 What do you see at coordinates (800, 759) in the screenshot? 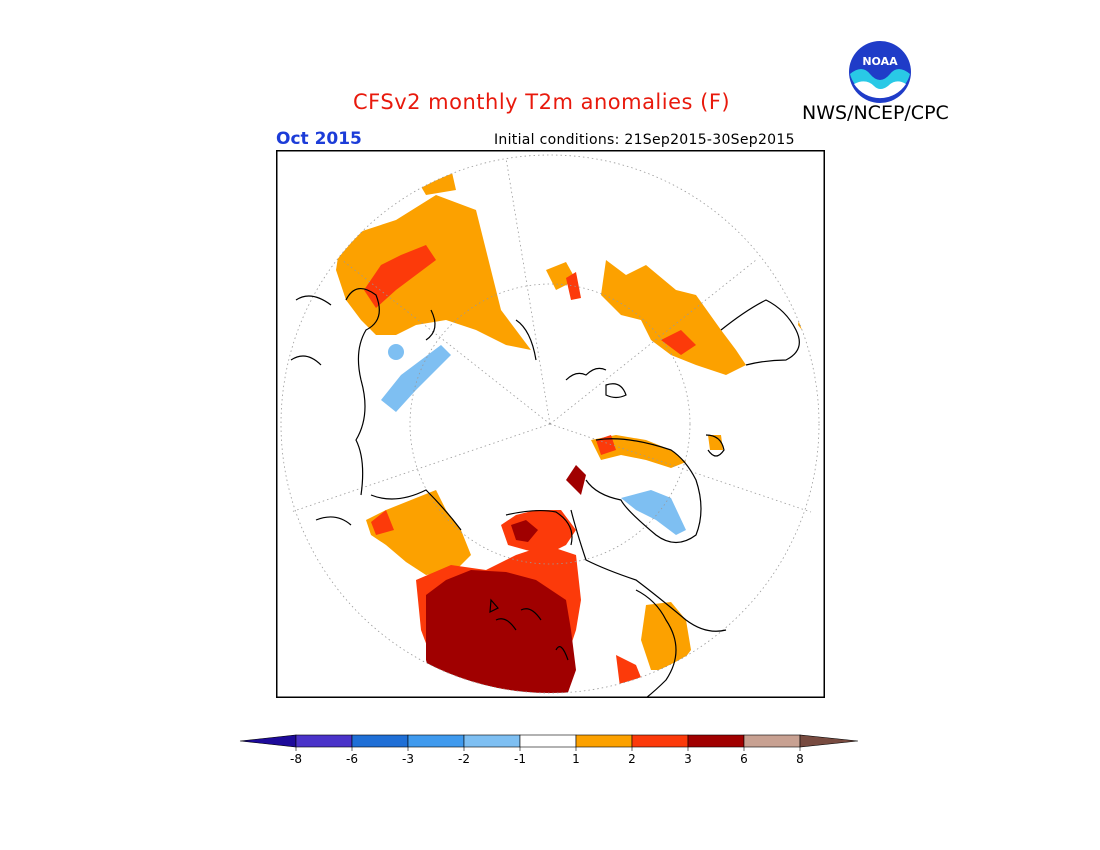
I see `colorbar-label: 8` at bounding box center [800, 759].